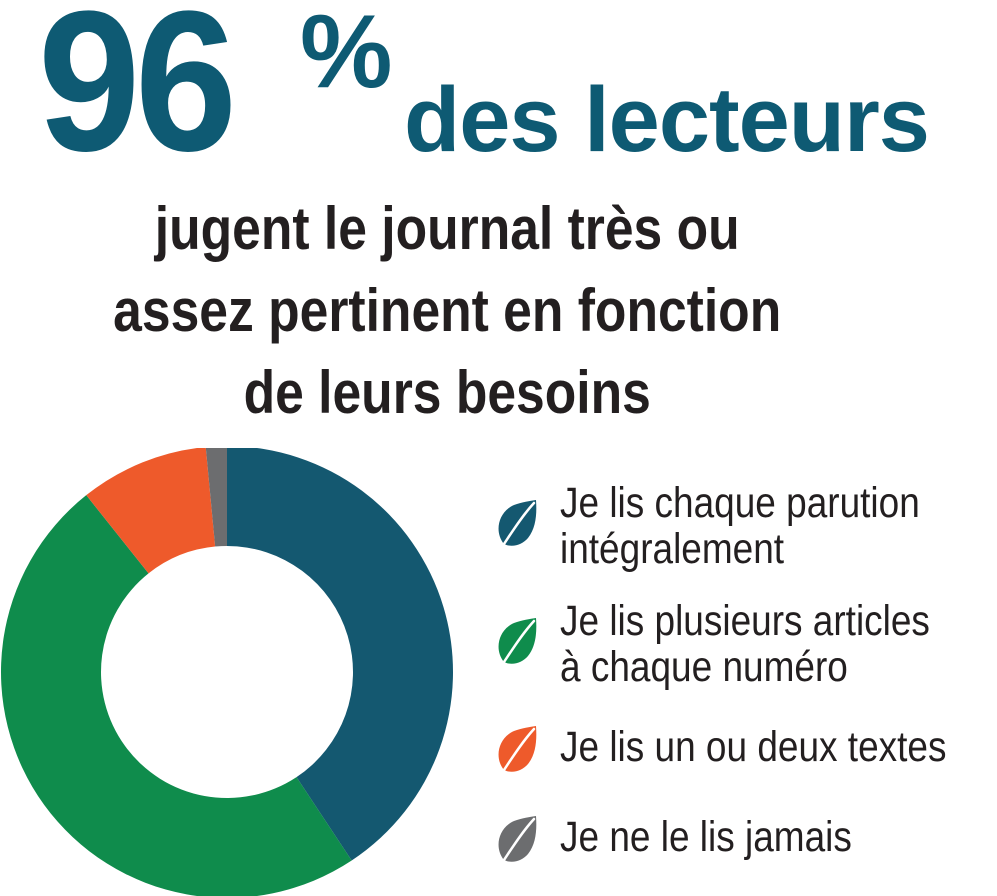 Image resolution: width=997 pixels, height=896 pixels. I want to click on legend-label: Je lis chaque parution intégralement, so click(740, 526).